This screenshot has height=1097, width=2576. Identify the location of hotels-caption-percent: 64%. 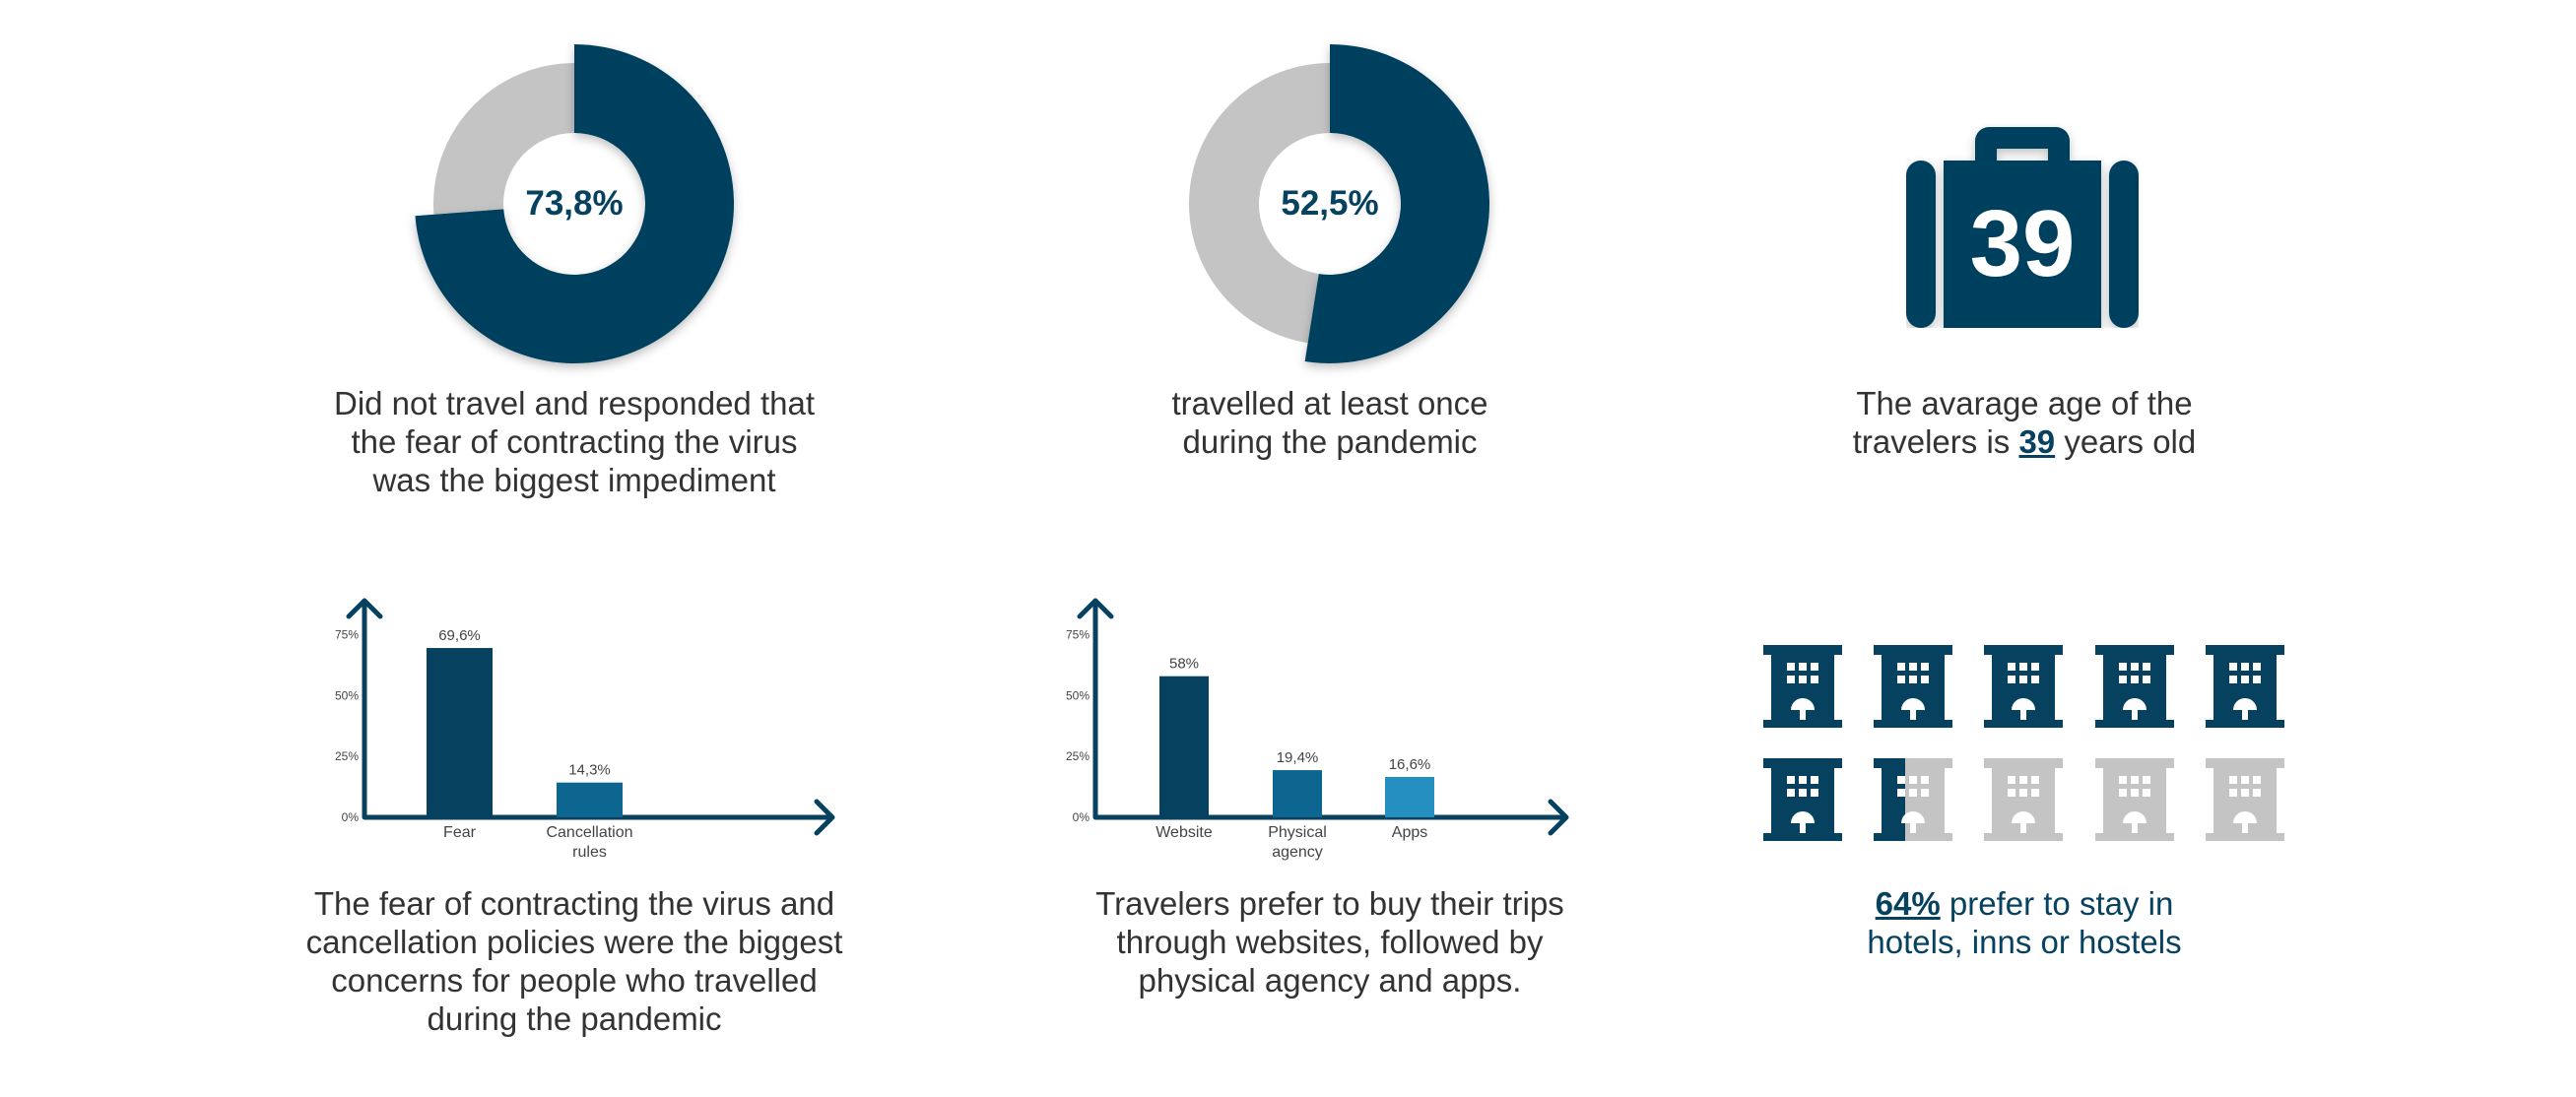
(1908, 903).